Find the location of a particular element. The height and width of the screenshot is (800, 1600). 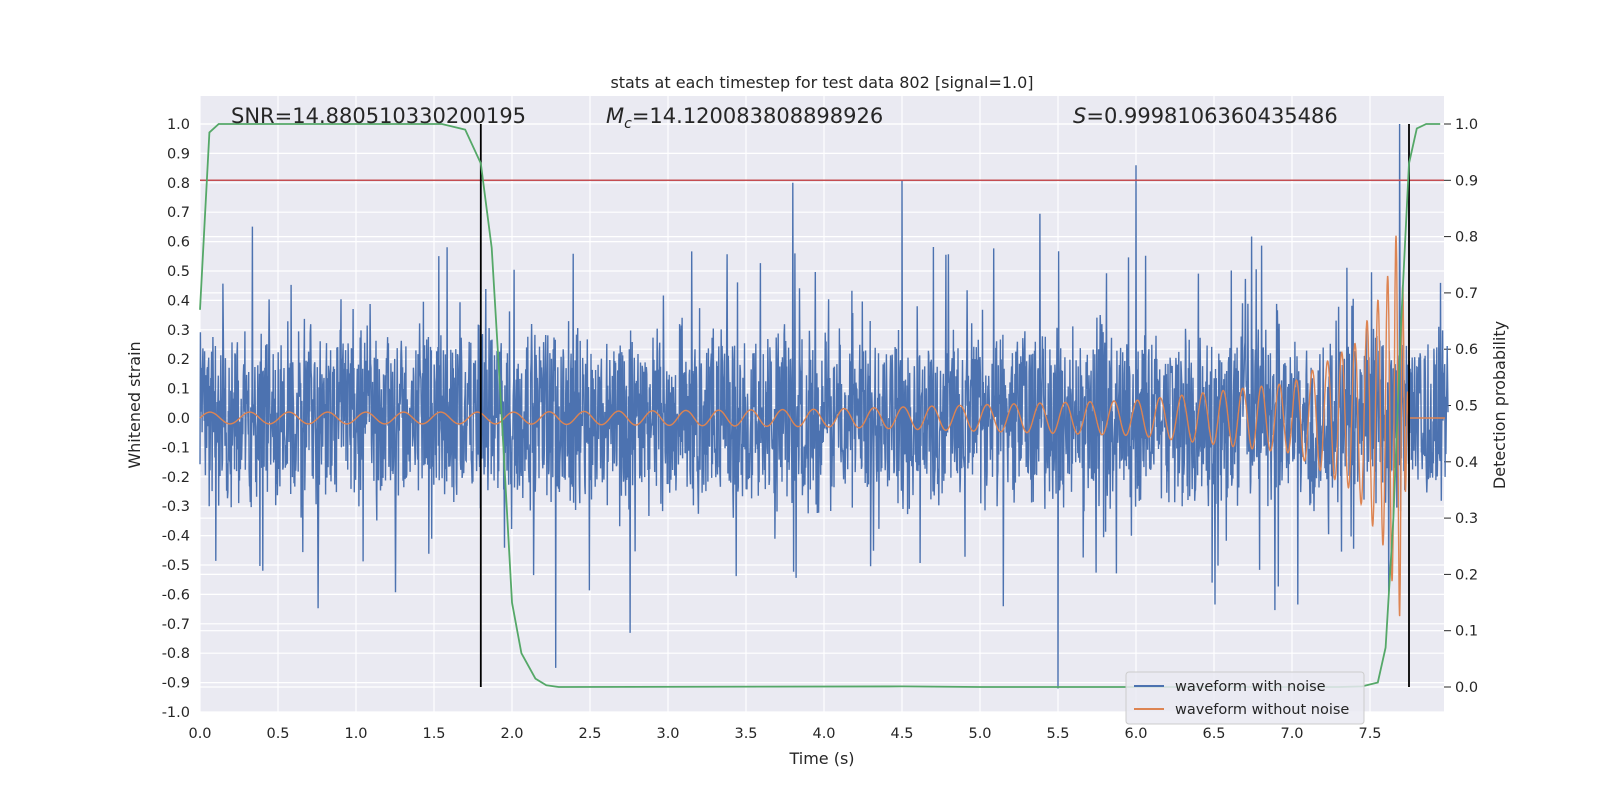

y-right-tick-label: 0.6 is located at coordinates (1466, 350).